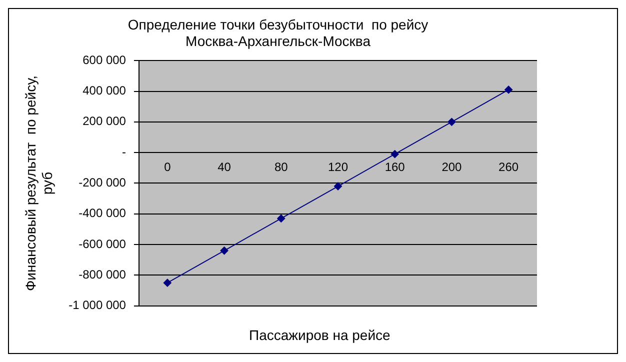  What do you see at coordinates (319, 335) in the screenshot?
I see `x-axis-title: Пассажиров на рейсе` at bounding box center [319, 335].